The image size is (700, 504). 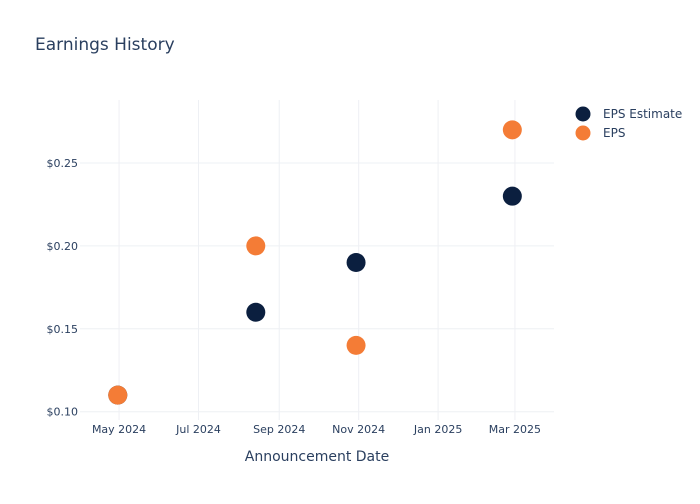 I want to click on x-tick-label: May 2024, so click(x=119, y=429).